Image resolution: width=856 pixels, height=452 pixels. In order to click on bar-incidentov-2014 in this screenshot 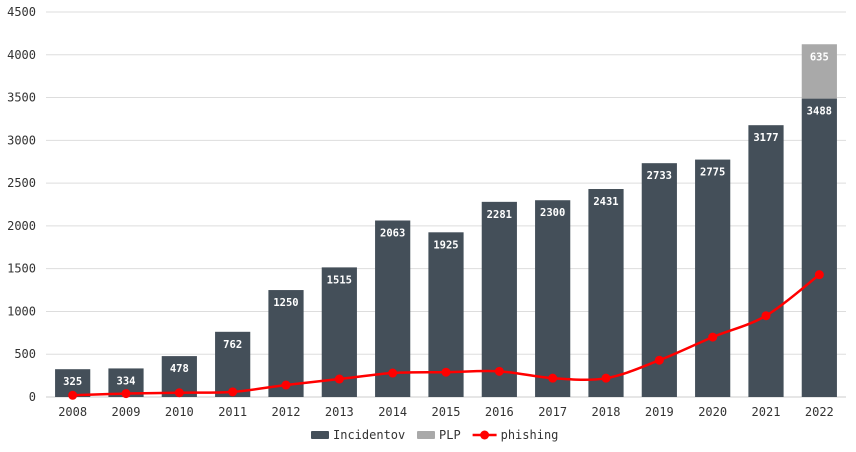, I will do `click(393, 308)`.